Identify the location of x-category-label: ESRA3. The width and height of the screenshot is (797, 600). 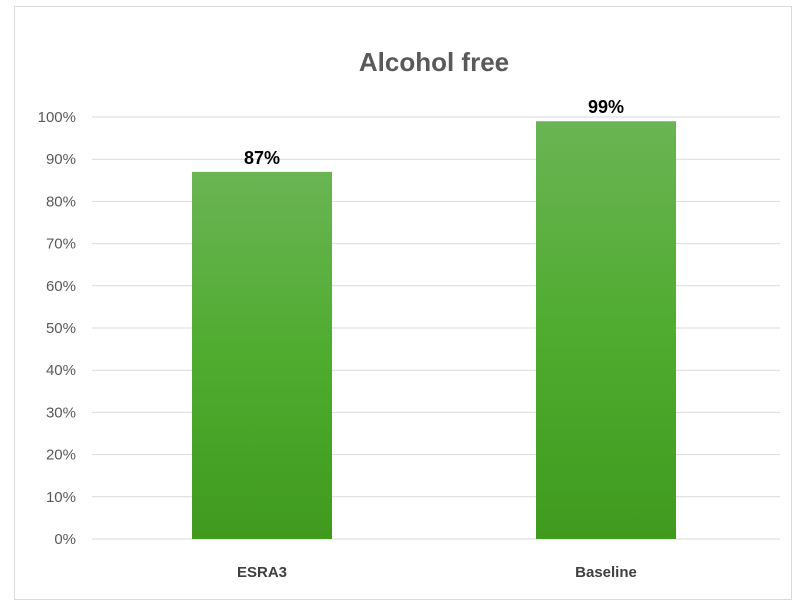
(262, 572).